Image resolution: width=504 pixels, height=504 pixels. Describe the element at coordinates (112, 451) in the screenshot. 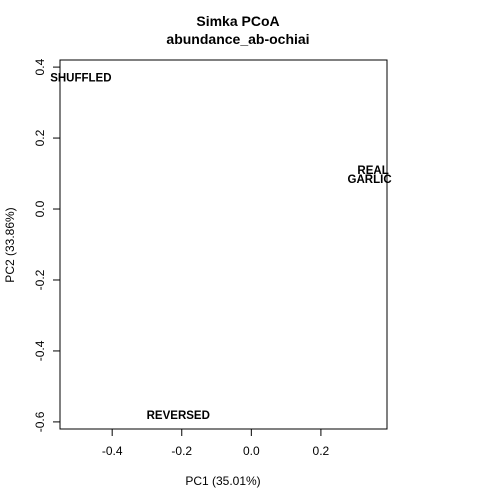

I see `x-tick-label: -0.4` at that location.